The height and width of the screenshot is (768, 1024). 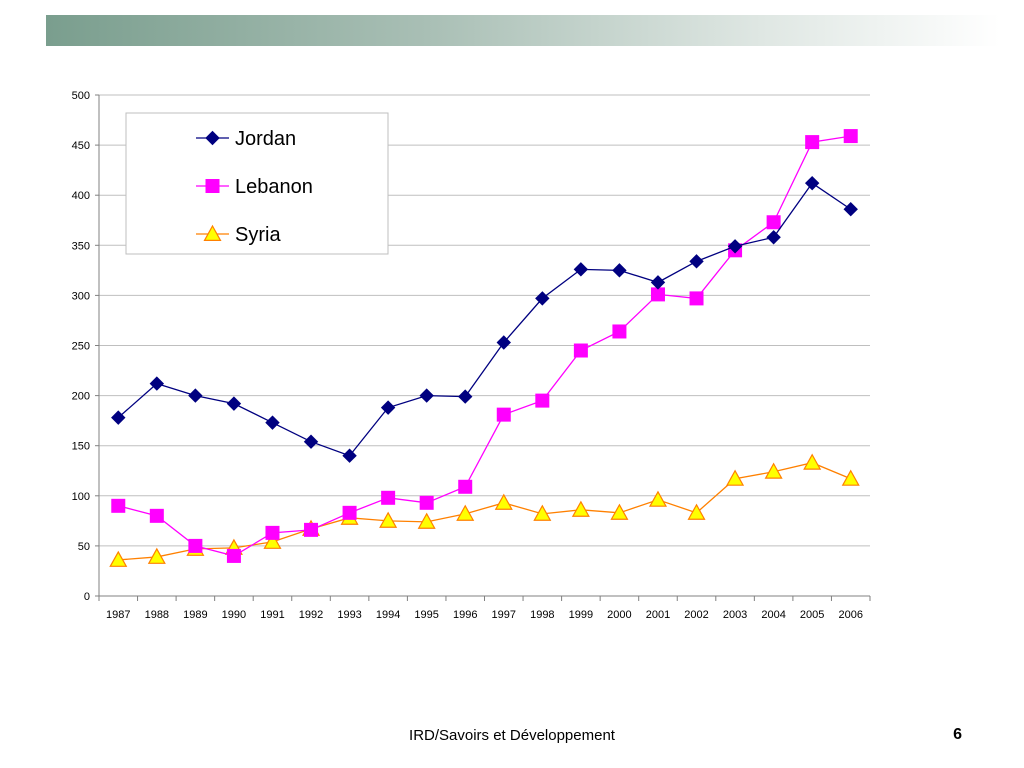 I want to click on legend-item-jordan: Jordan, so click(x=246, y=139).